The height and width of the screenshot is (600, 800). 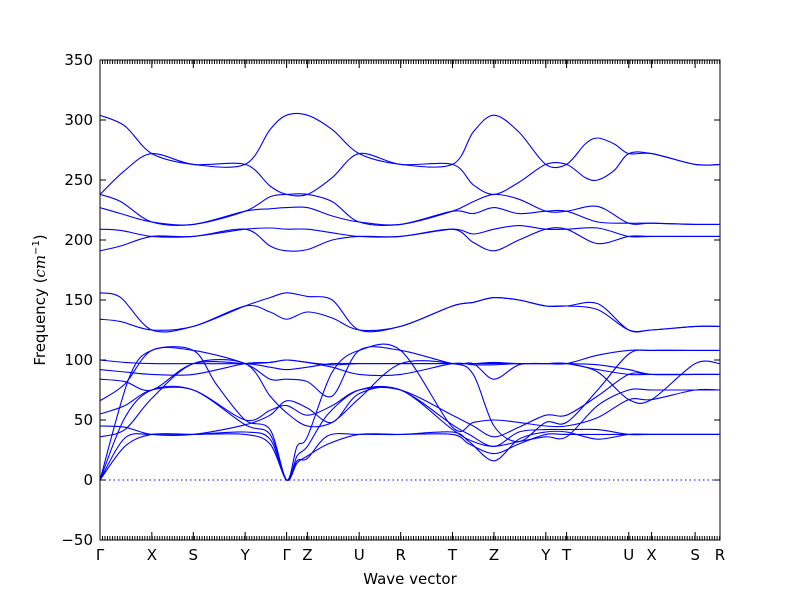 What do you see at coordinates (78, 60) in the screenshot?
I see `y-tick-label: 350` at bounding box center [78, 60].